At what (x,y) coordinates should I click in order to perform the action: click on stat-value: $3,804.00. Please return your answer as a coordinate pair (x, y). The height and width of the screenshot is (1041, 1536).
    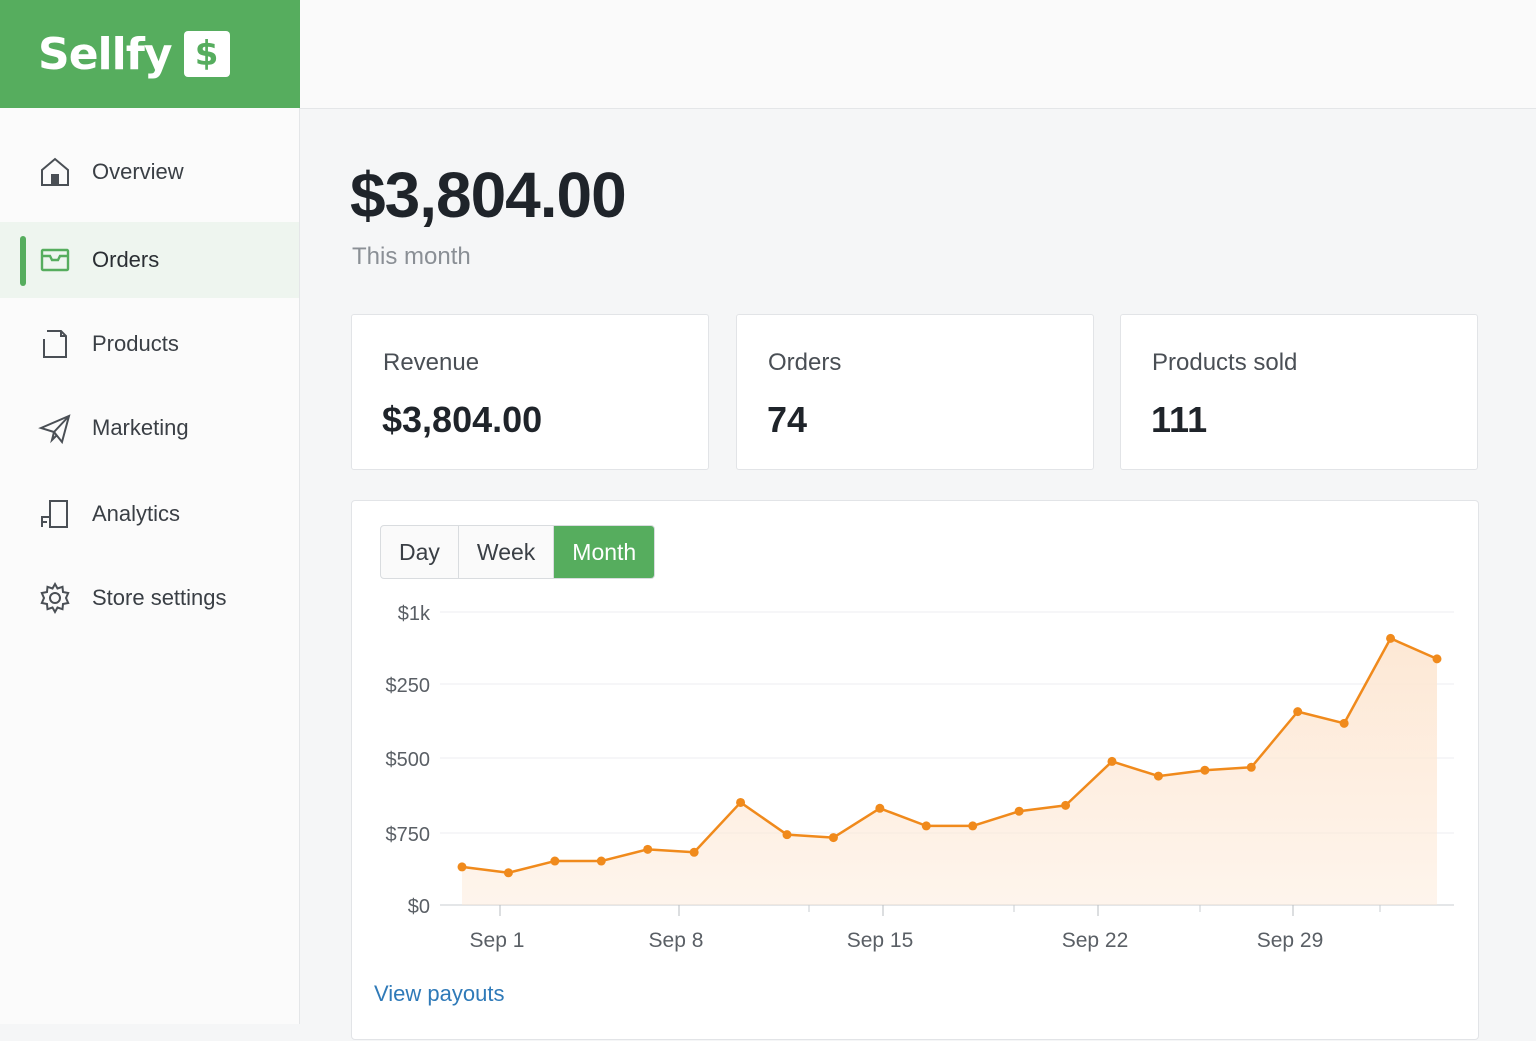
    Looking at the image, I should click on (462, 419).